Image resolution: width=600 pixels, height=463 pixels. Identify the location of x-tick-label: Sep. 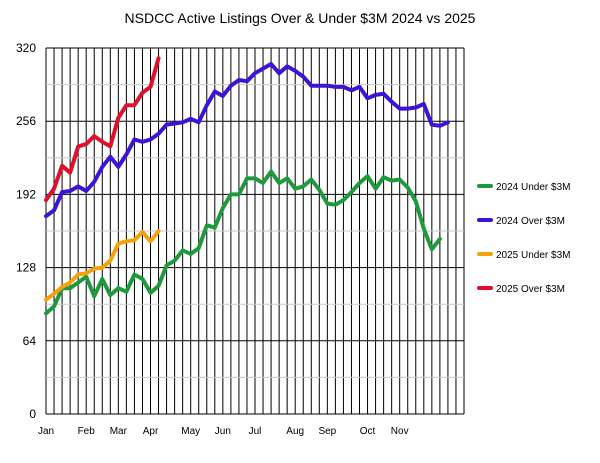
(327, 431).